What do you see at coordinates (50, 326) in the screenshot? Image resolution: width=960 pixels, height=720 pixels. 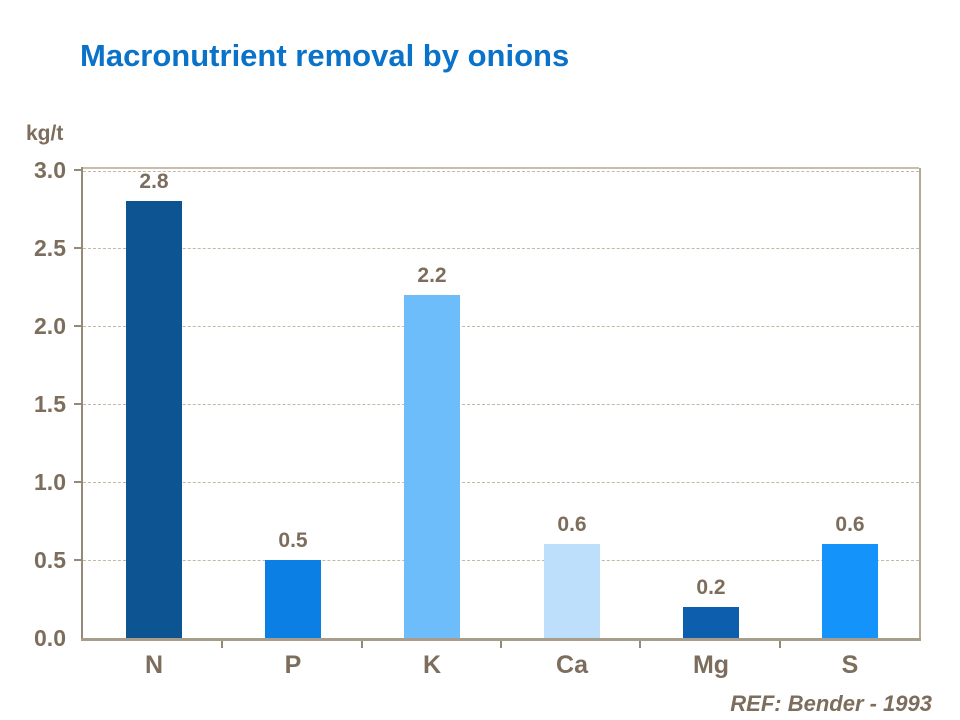 I see `y-tick-label-2.0: 2.0` at bounding box center [50, 326].